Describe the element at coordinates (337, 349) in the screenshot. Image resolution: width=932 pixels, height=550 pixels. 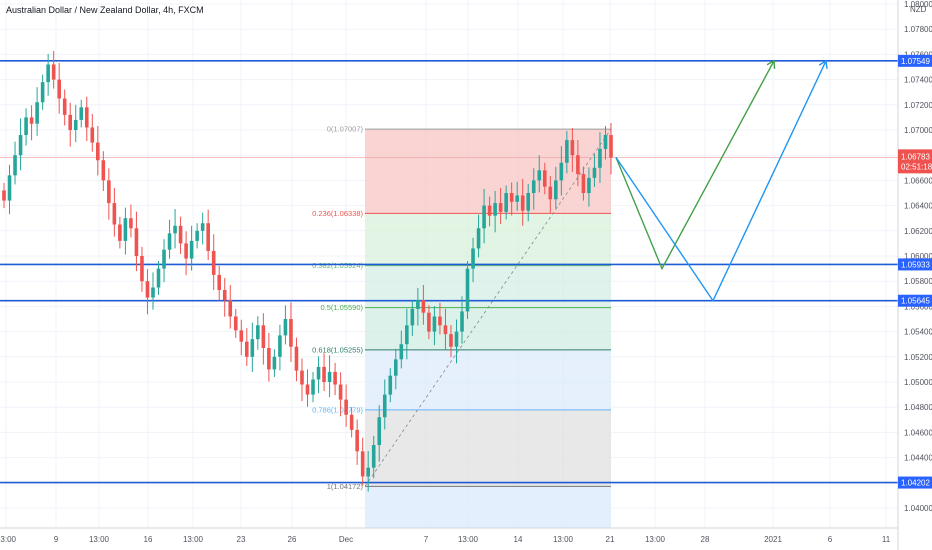
I see `fib-level-label: 0.618(1.05255)` at that location.